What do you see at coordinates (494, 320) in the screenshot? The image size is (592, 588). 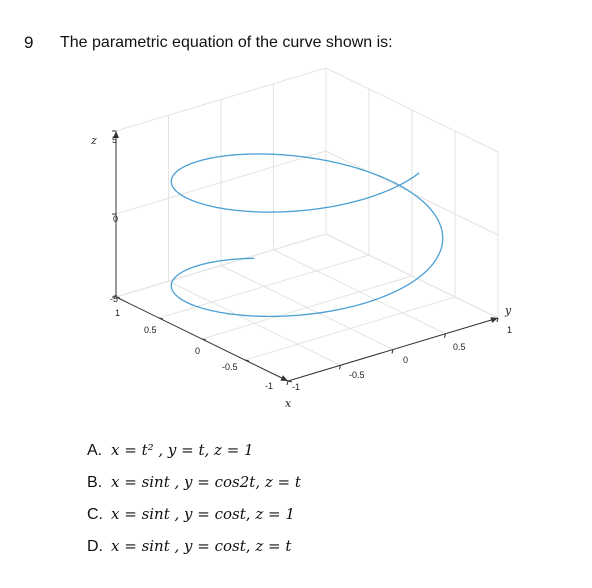 I see `y-axis-arrow` at bounding box center [494, 320].